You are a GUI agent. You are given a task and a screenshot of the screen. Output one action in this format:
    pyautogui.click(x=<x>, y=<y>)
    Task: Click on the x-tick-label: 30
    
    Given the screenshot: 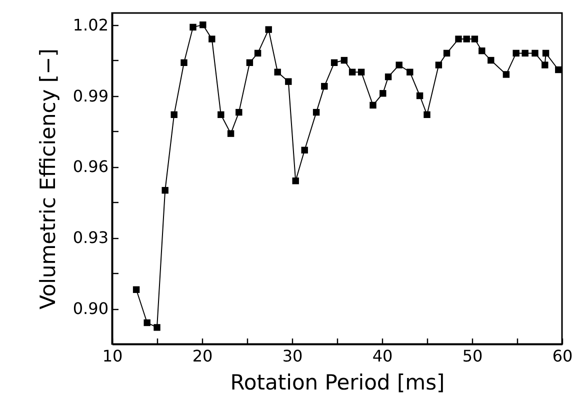 What is the action you would take?
    pyautogui.click(x=292, y=356)
    